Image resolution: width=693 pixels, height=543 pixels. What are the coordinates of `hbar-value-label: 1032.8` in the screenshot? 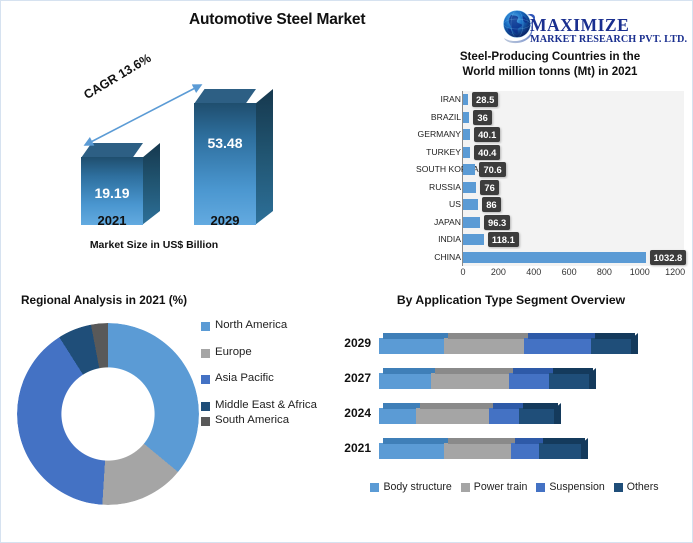 It's located at (668, 257).